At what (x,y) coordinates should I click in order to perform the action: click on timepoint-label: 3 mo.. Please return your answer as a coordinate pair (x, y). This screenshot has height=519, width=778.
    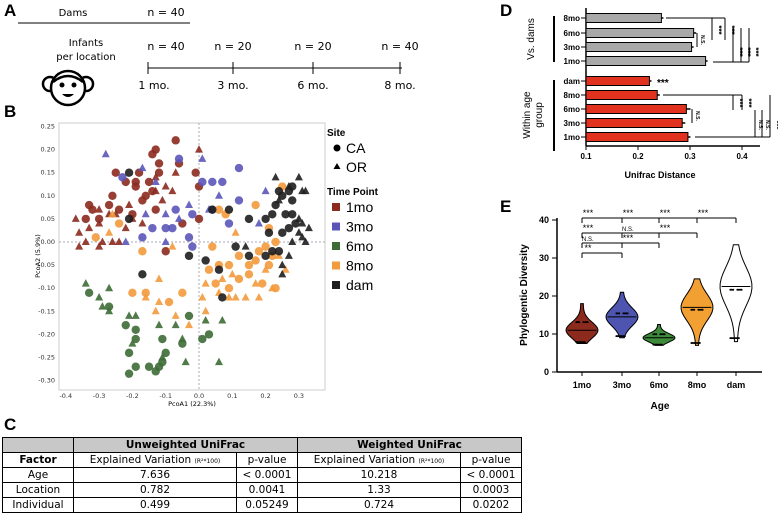
    Looking at the image, I should click on (232, 85).